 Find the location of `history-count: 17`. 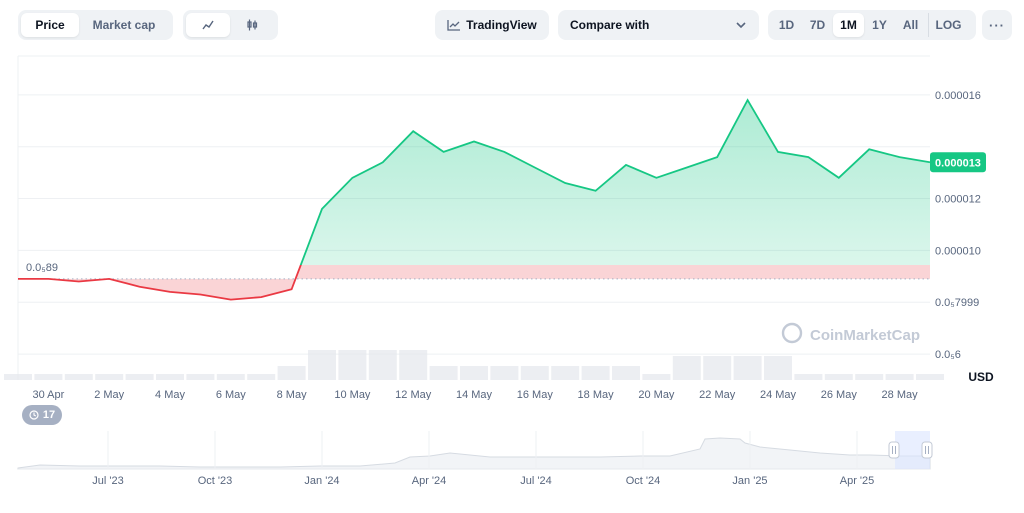

history-count: 17 is located at coordinates (49, 415).